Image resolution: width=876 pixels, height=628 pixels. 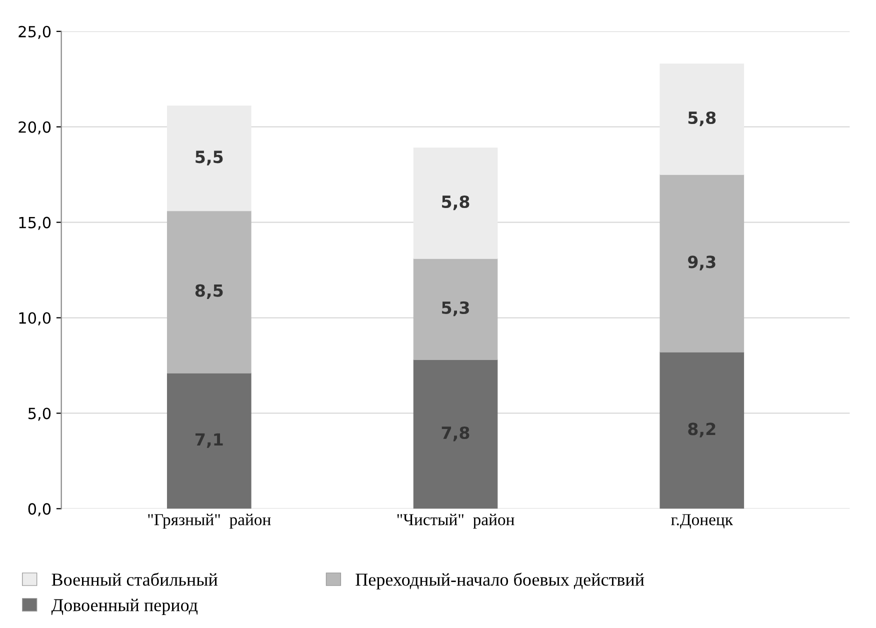 What do you see at coordinates (124, 606) in the screenshot?
I see `legend-label: Довоенный период` at bounding box center [124, 606].